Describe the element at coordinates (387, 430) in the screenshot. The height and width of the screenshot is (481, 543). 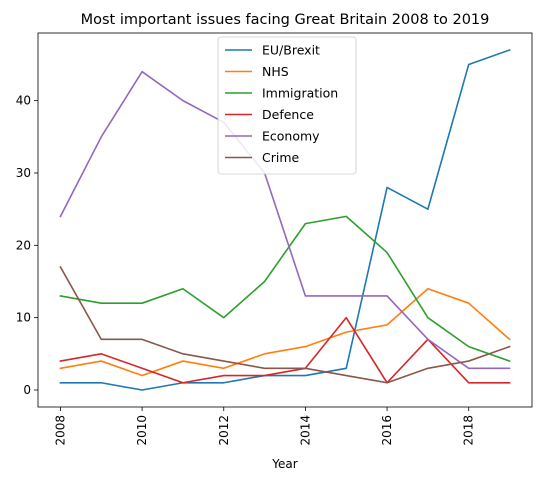
I see `x-tick-label: 2016` at that location.